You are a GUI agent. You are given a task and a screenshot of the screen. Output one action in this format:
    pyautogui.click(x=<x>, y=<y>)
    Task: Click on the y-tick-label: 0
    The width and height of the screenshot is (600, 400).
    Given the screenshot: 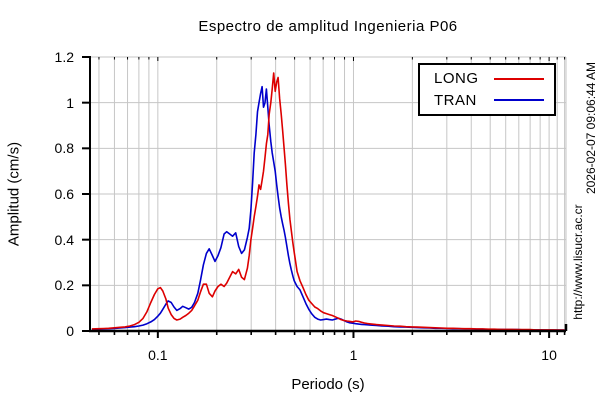 What is the action you would take?
    pyautogui.click(x=70, y=331)
    